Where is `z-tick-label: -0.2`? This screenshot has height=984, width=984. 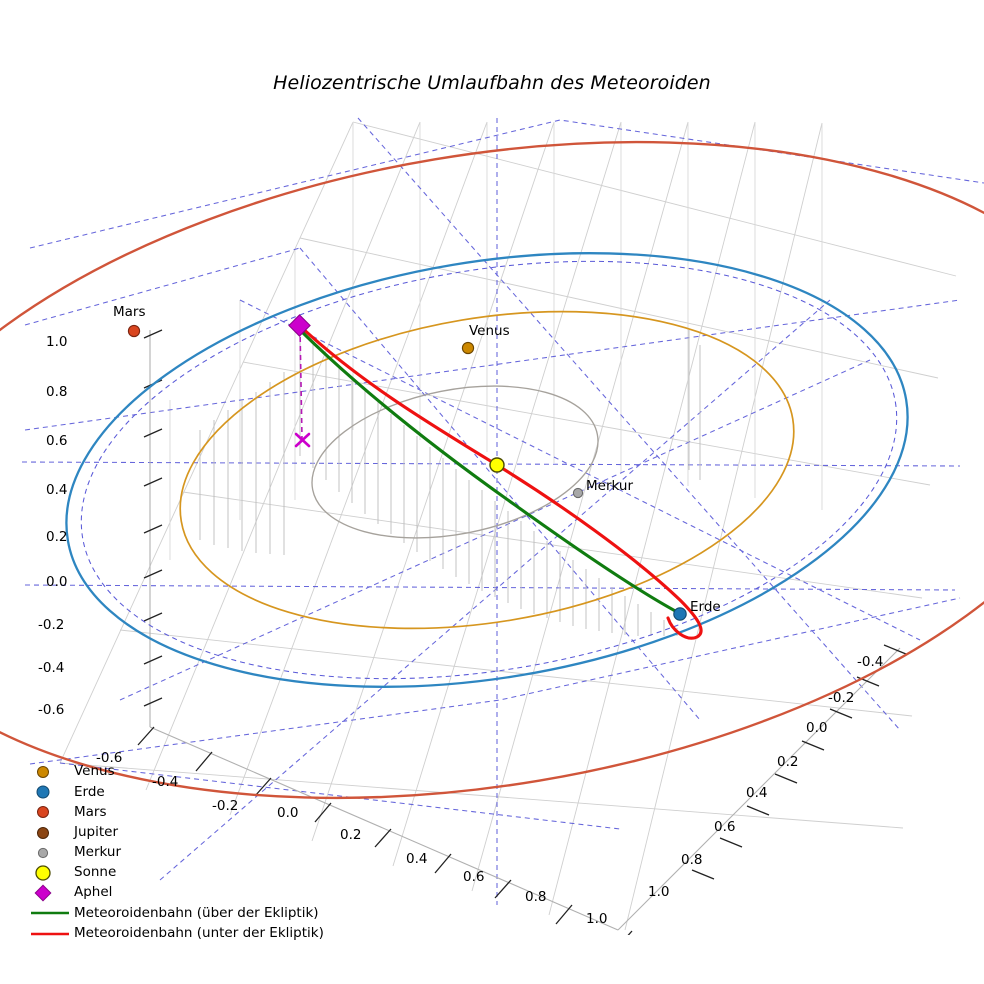 z-tick-label: -0.2 is located at coordinates (51, 625).